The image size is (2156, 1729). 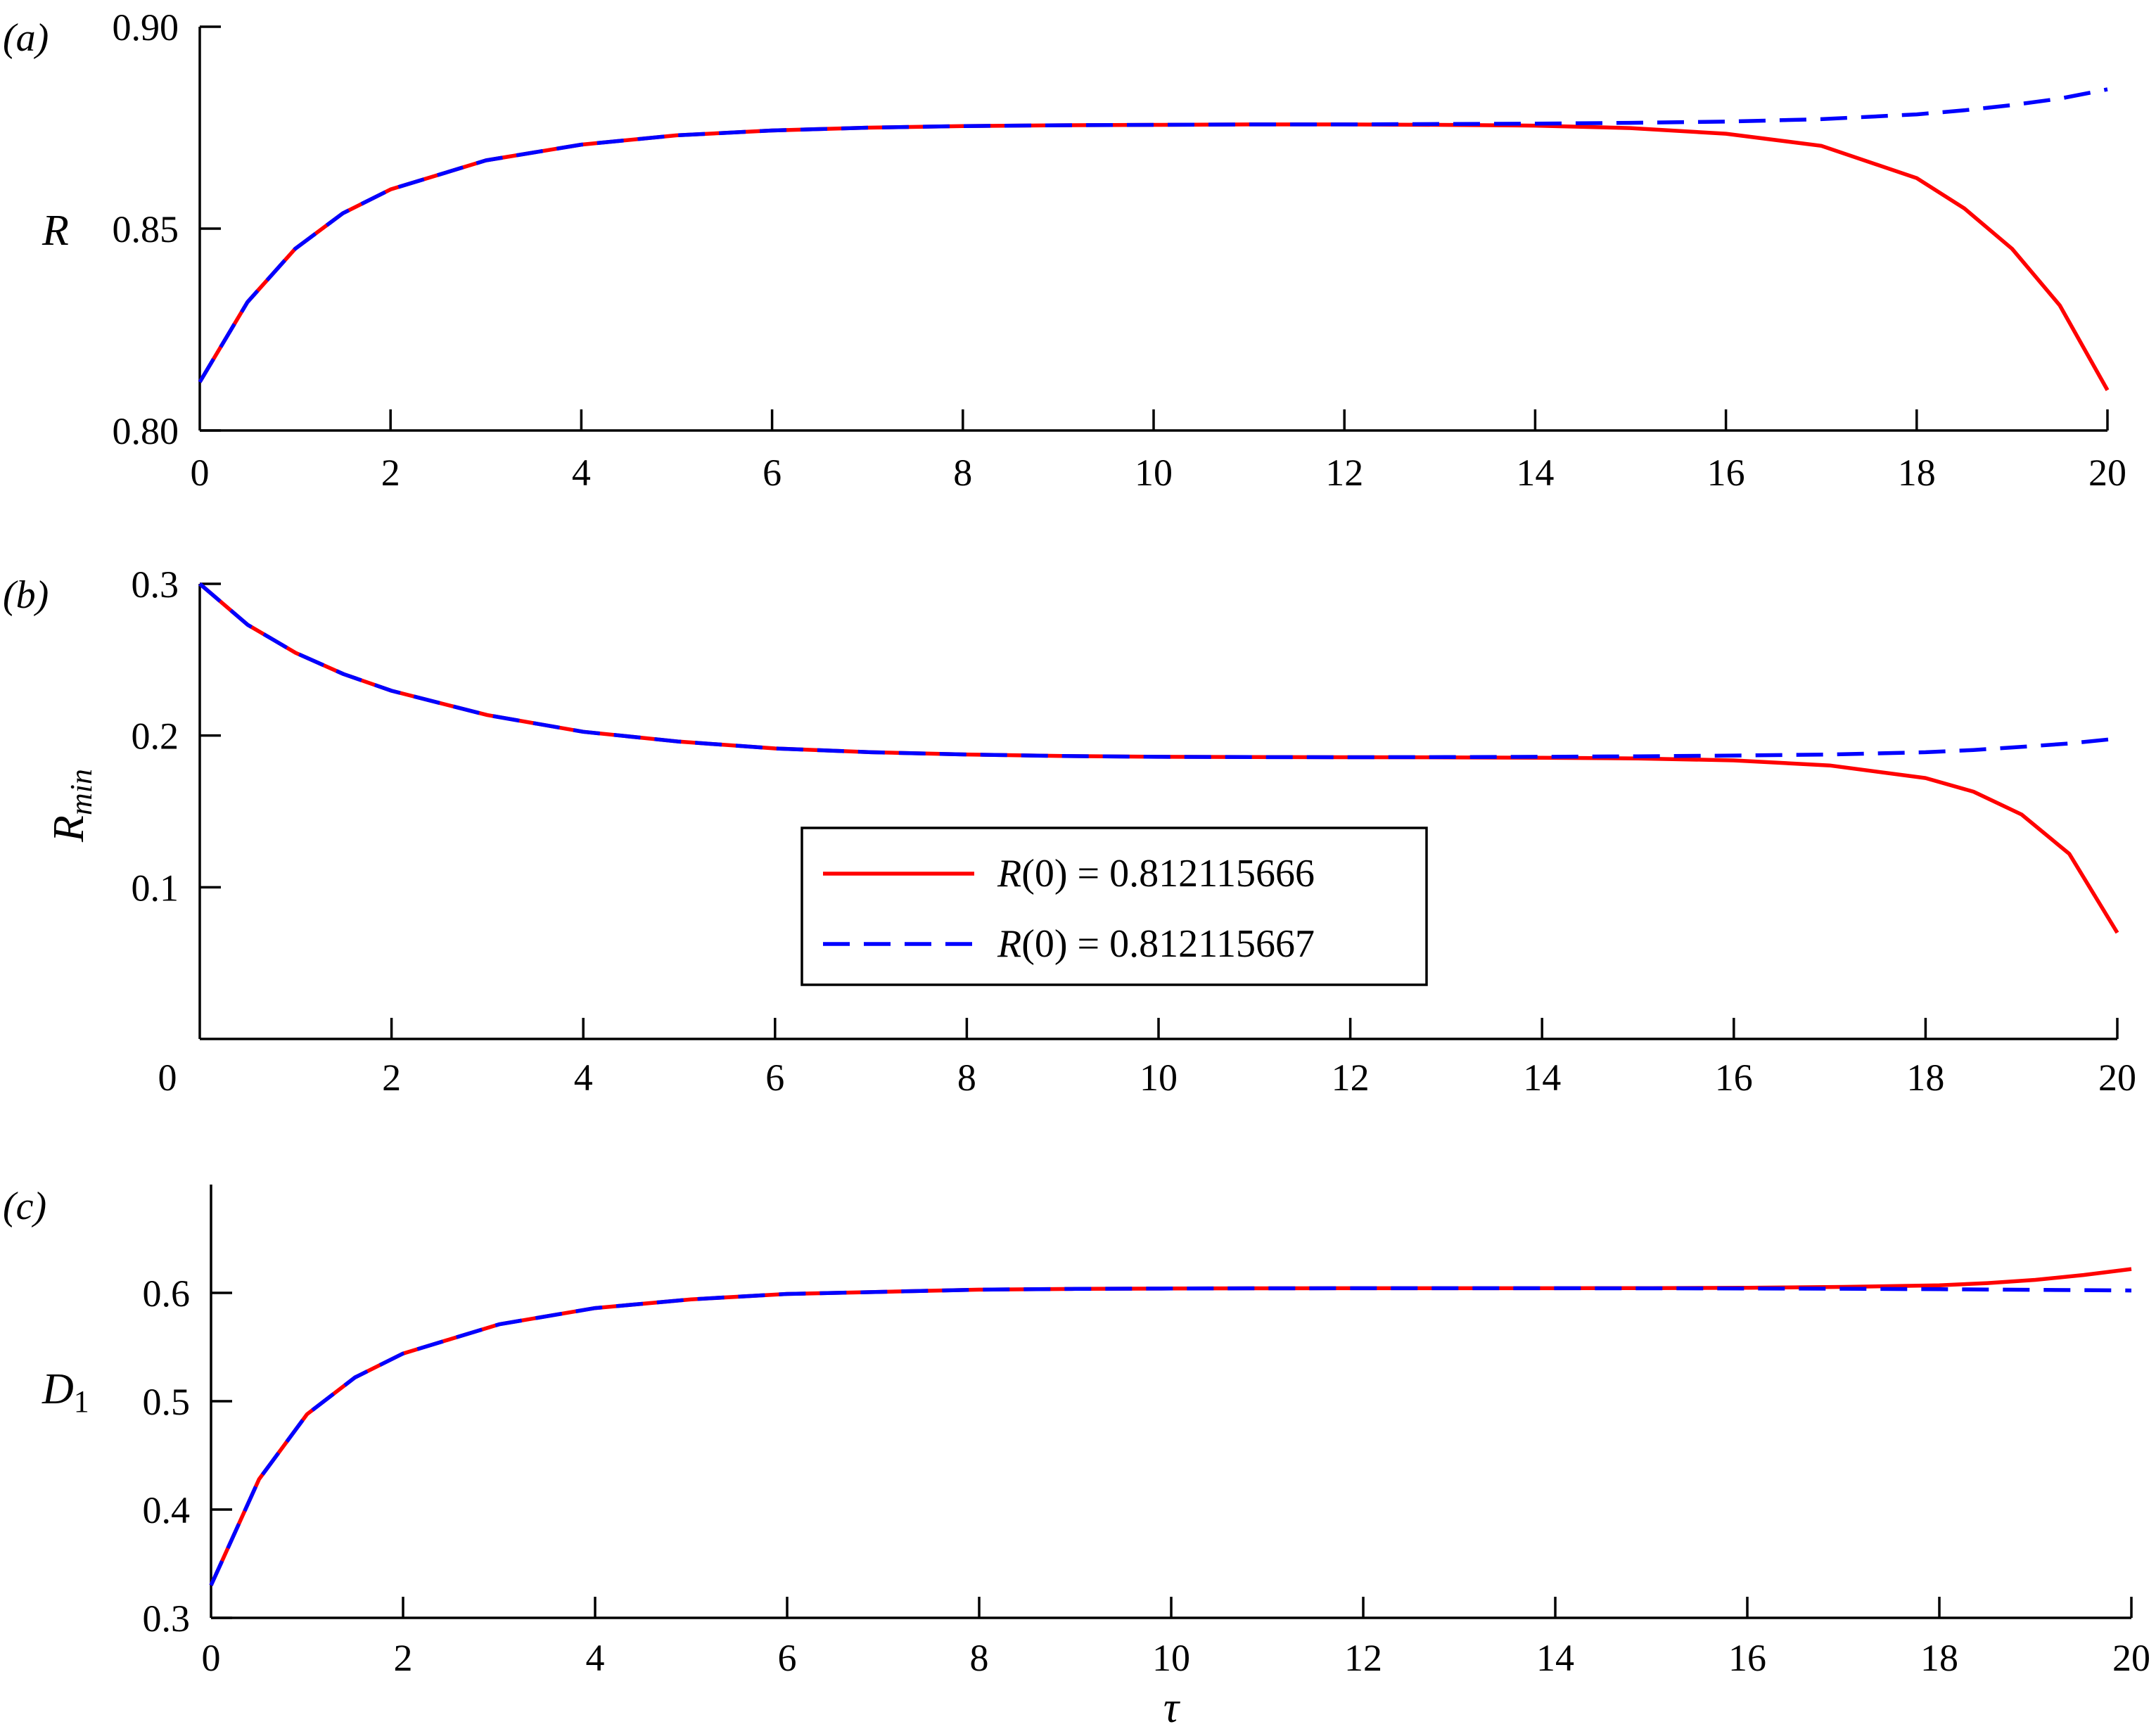 What do you see at coordinates (155, 736) in the screenshot?
I see `y-tick-label: 0.2` at bounding box center [155, 736].